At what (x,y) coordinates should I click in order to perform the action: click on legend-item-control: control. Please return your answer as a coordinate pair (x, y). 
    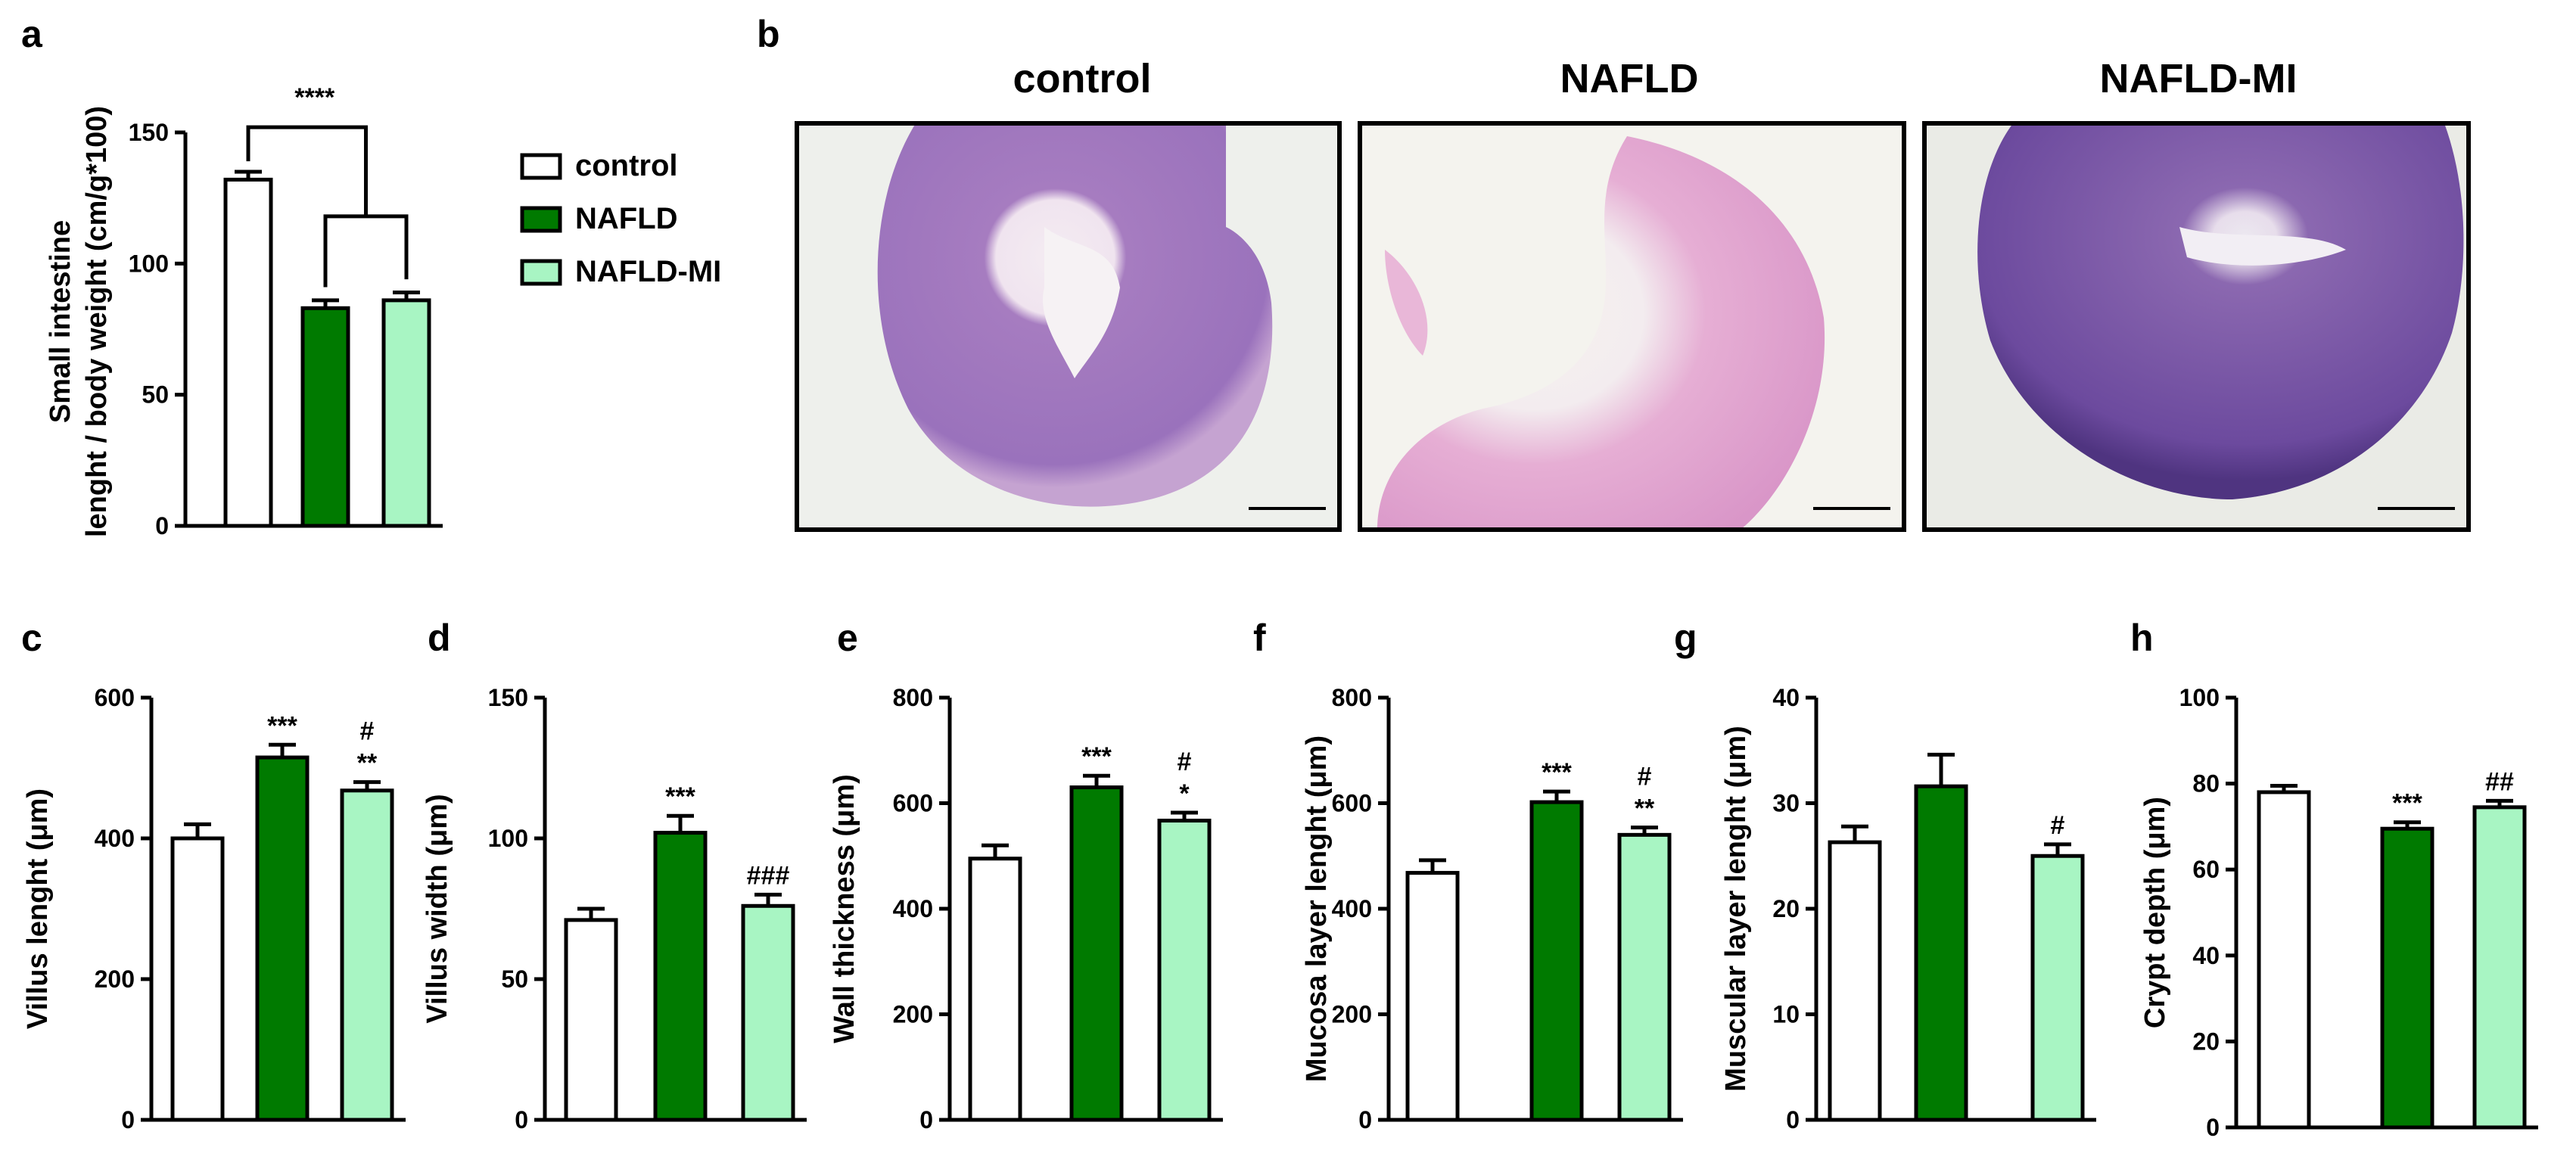
    Looking at the image, I should click on (599, 165).